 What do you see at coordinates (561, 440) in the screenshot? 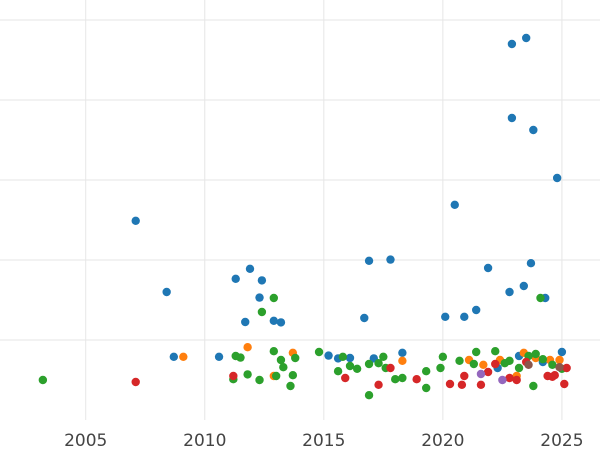
I see `x-tick-label: 2025` at bounding box center [561, 440].